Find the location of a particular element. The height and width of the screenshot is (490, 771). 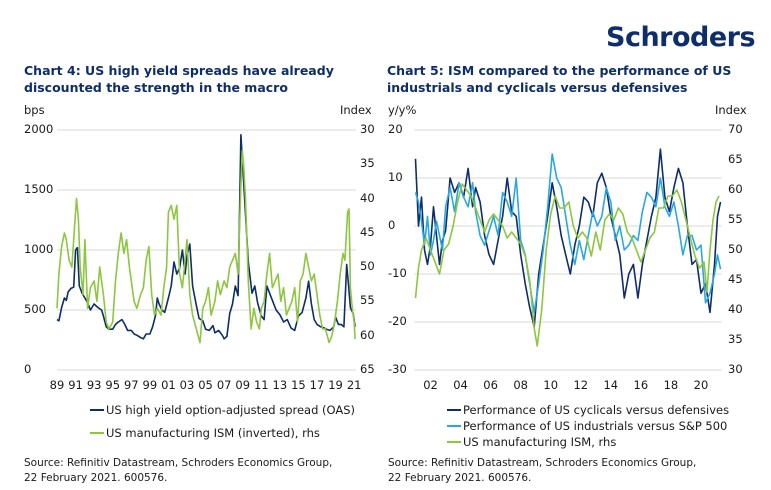

chart5-right-tick-label: 55 is located at coordinates (735, 219).